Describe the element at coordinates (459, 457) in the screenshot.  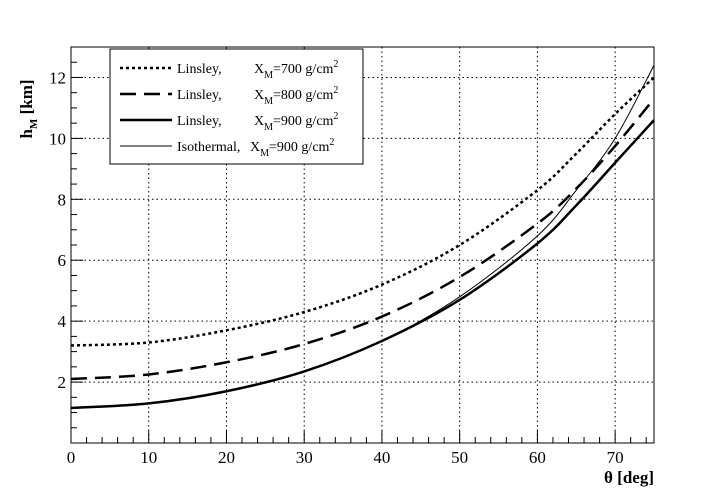
I see `x-tick-label: 50` at that location.